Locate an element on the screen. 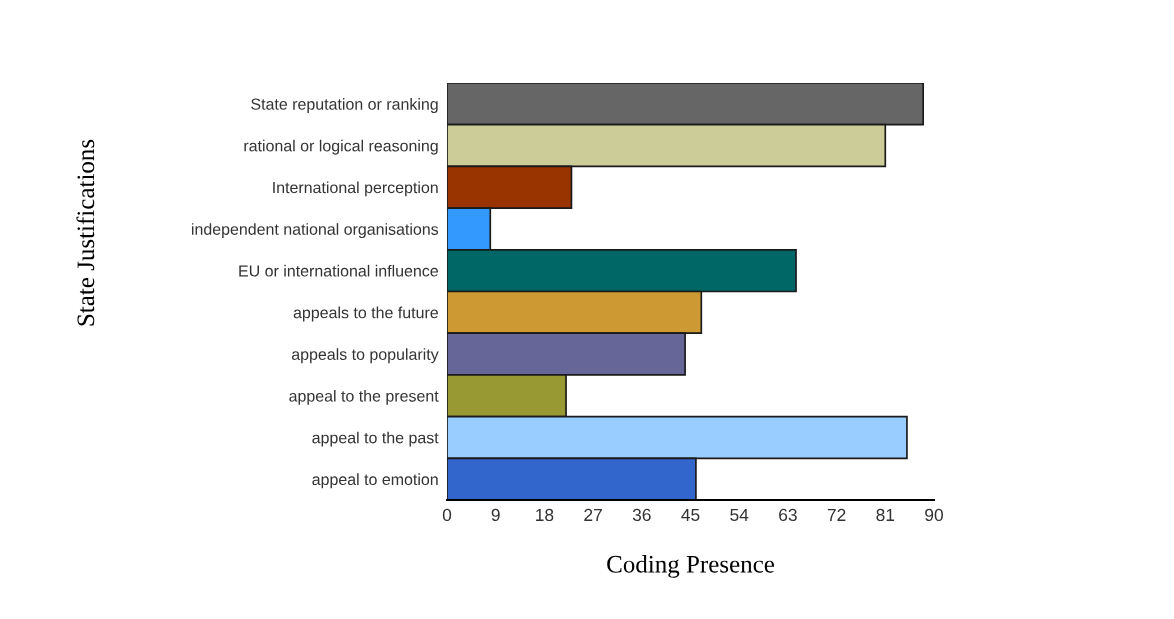 The image size is (1174, 619). y-tick-label: appeal to the present is located at coordinates (364, 397).